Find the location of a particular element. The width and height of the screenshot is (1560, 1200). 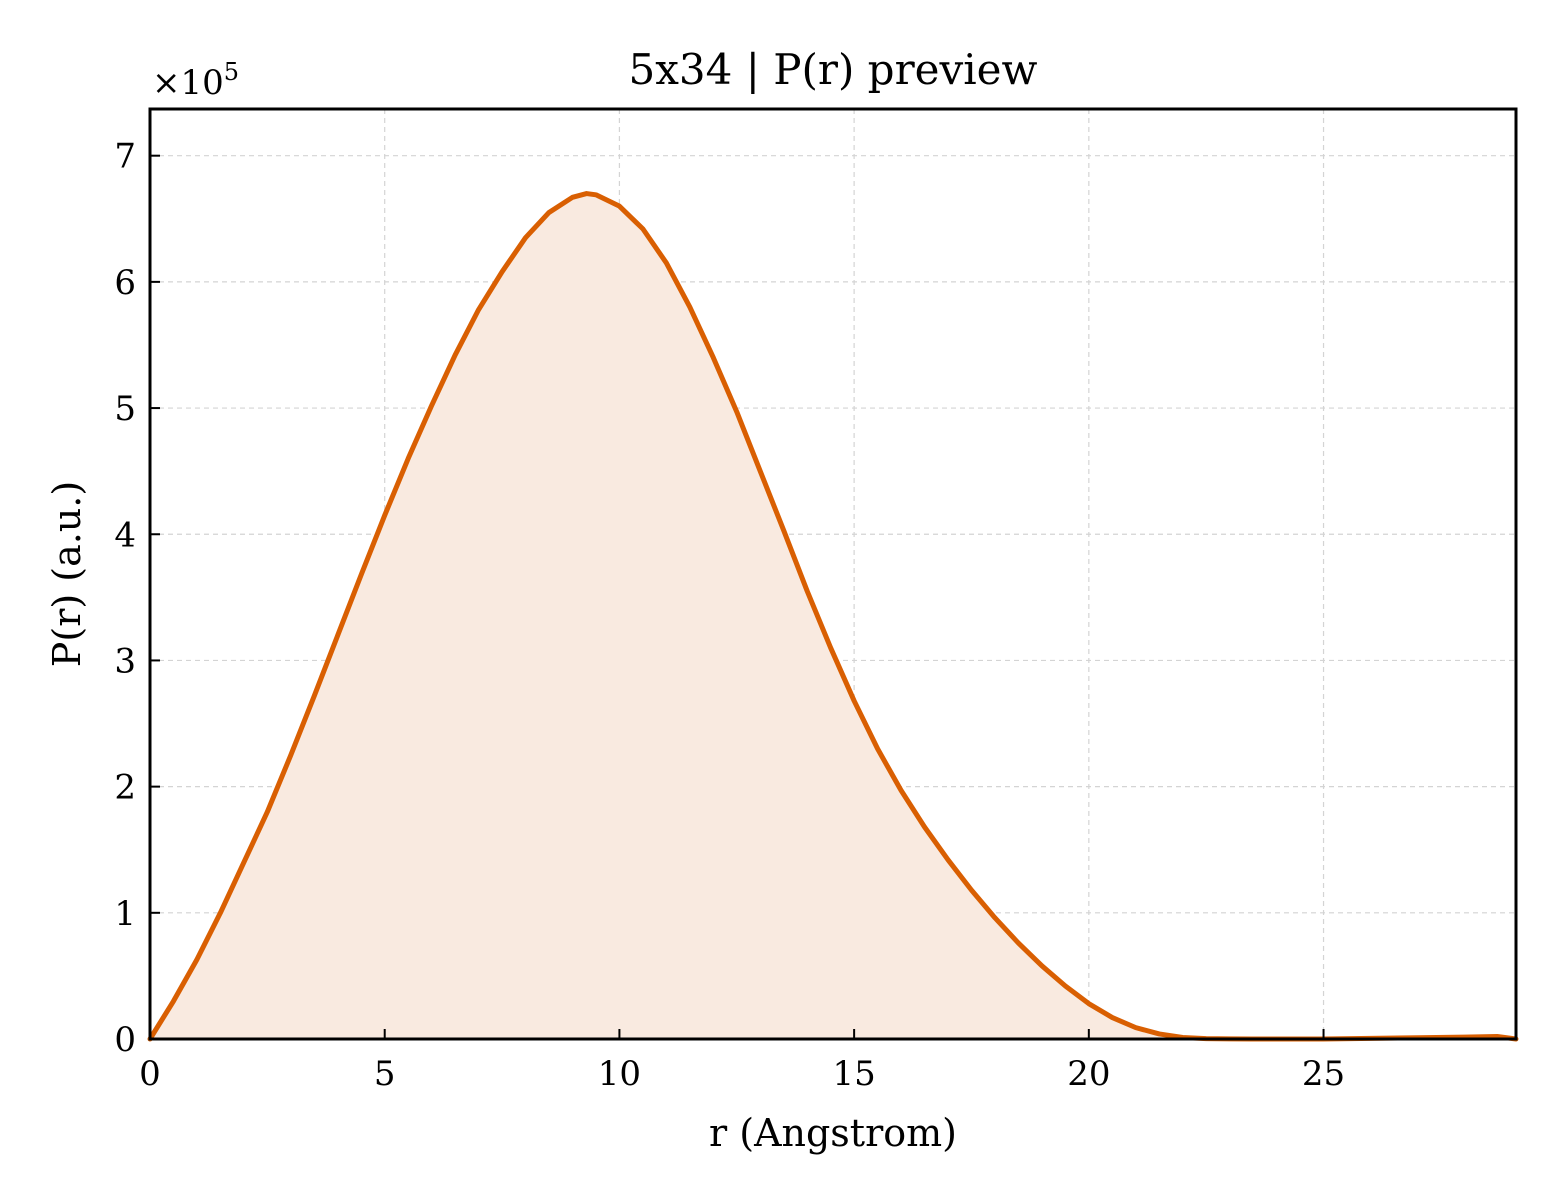

y-tick-label: 0 is located at coordinates (125, 1040).